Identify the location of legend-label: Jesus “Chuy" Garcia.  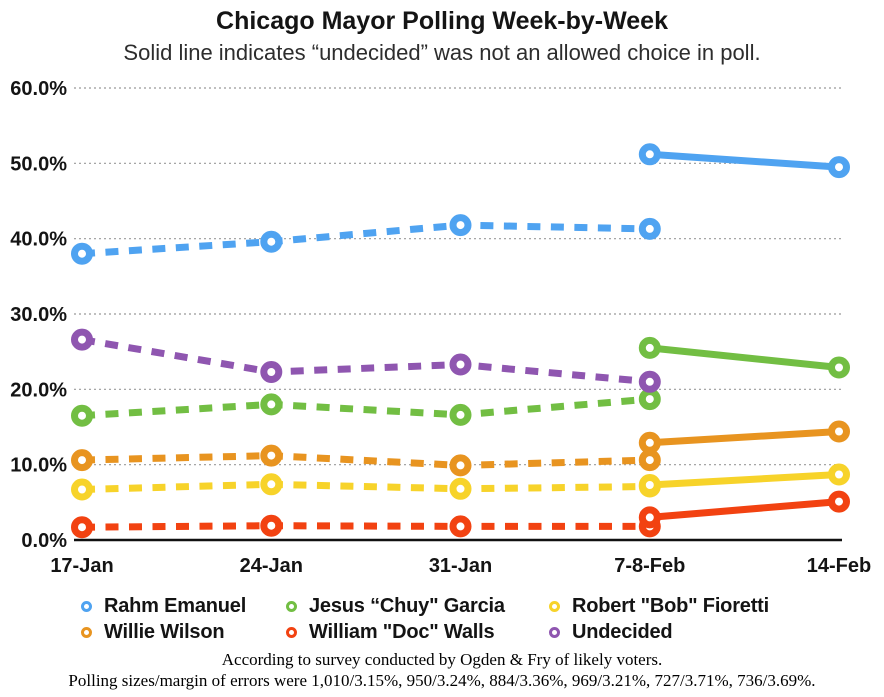
(407, 606).